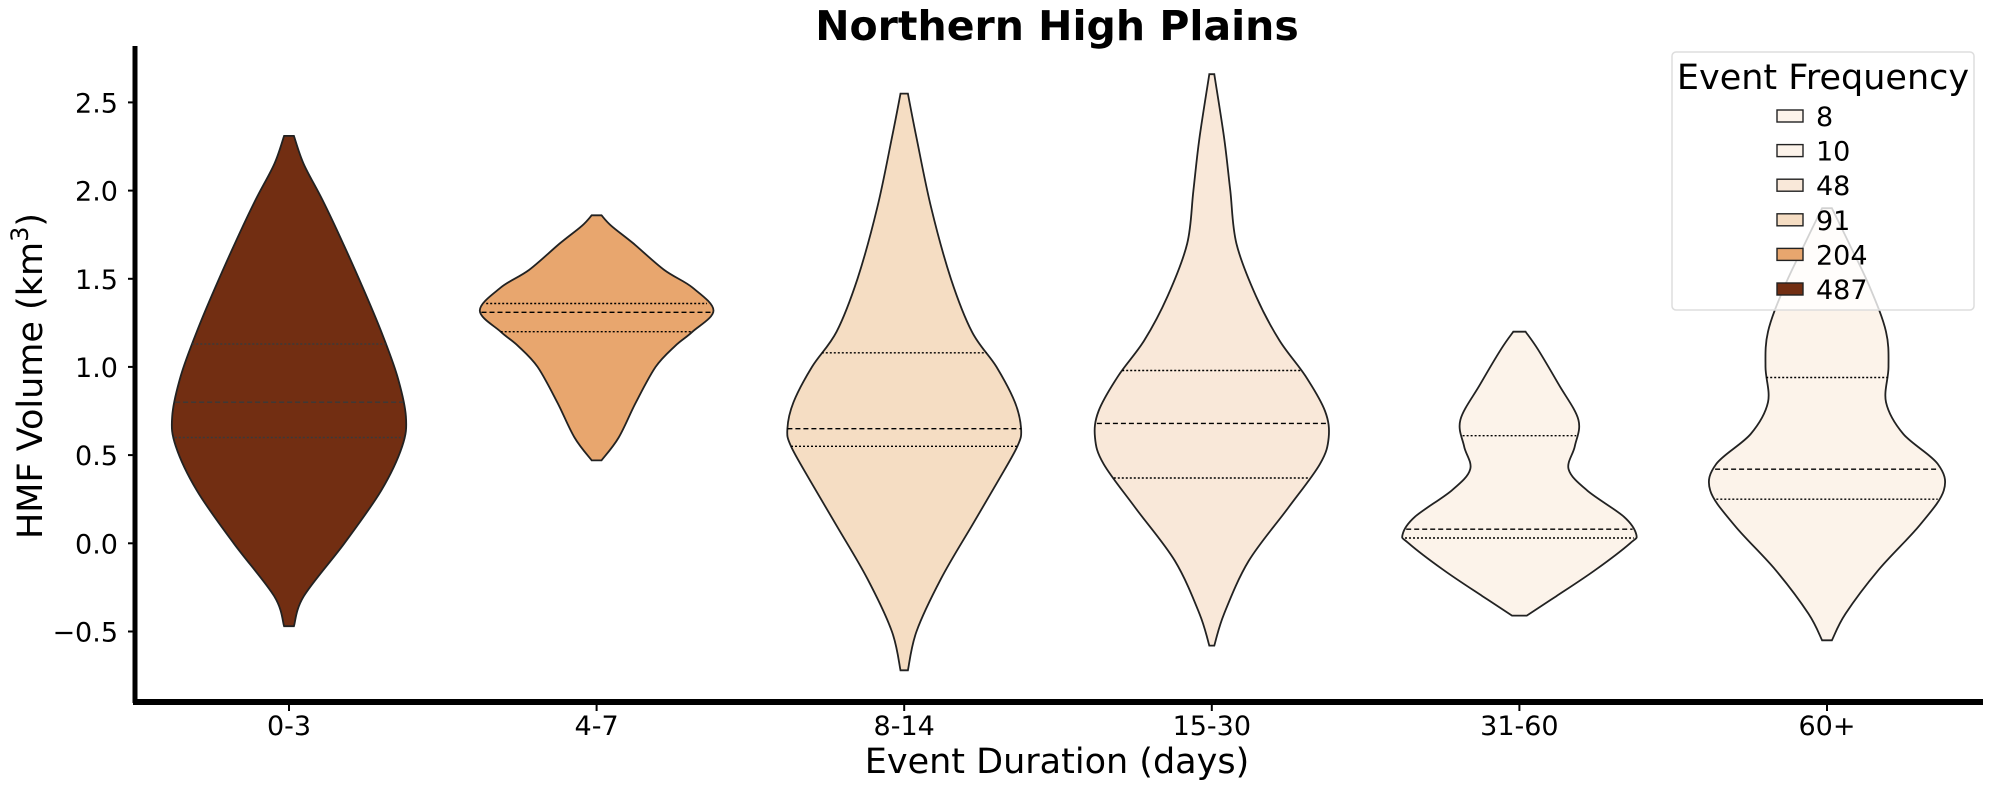 The width and height of the screenshot is (1990, 789). What do you see at coordinates (1842, 290) in the screenshot?
I see `legend-label: 487` at bounding box center [1842, 290].